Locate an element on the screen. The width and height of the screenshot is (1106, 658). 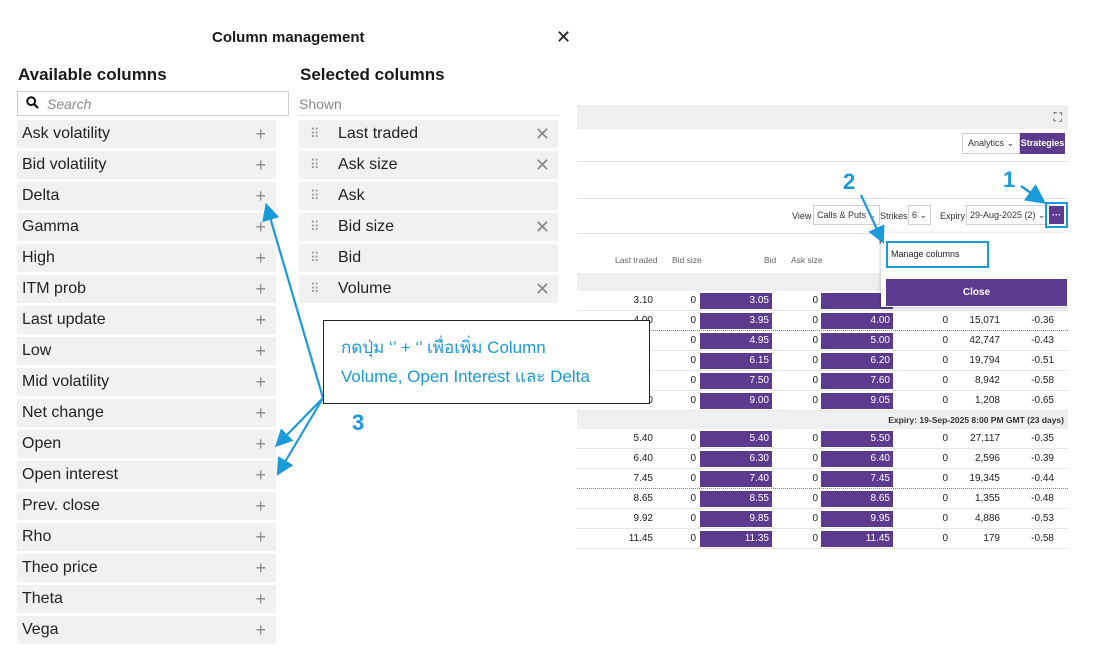
cell-ask: 9.05 is located at coordinates (857, 401).